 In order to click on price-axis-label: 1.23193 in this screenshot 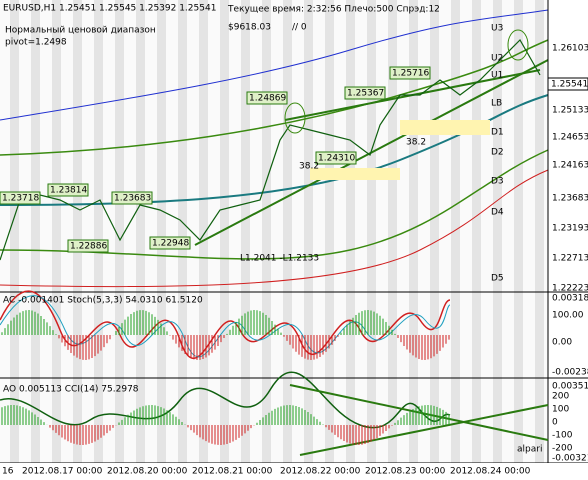, I will do `click(570, 229)`.